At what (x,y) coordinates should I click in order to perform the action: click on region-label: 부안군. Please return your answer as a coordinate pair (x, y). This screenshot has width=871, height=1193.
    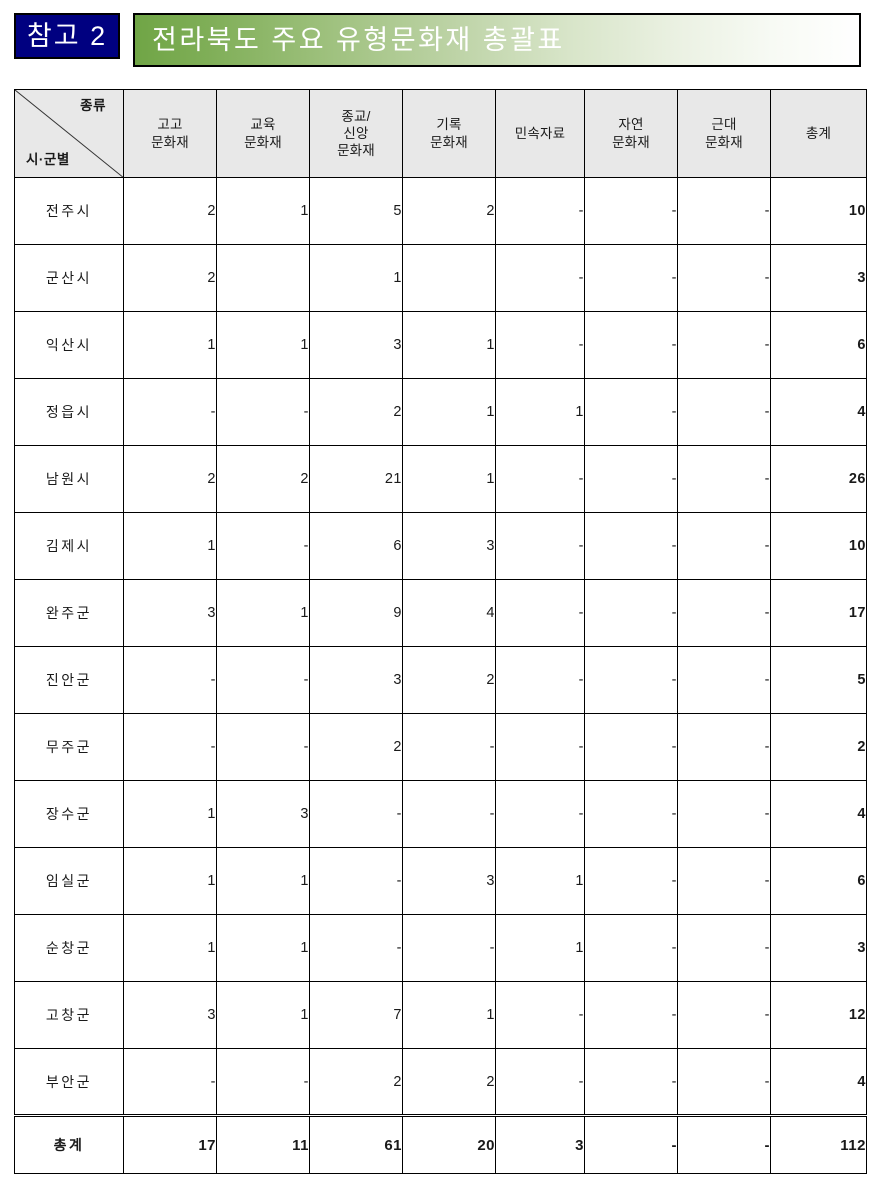
    Looking at the image, I should click on (69, 1082).